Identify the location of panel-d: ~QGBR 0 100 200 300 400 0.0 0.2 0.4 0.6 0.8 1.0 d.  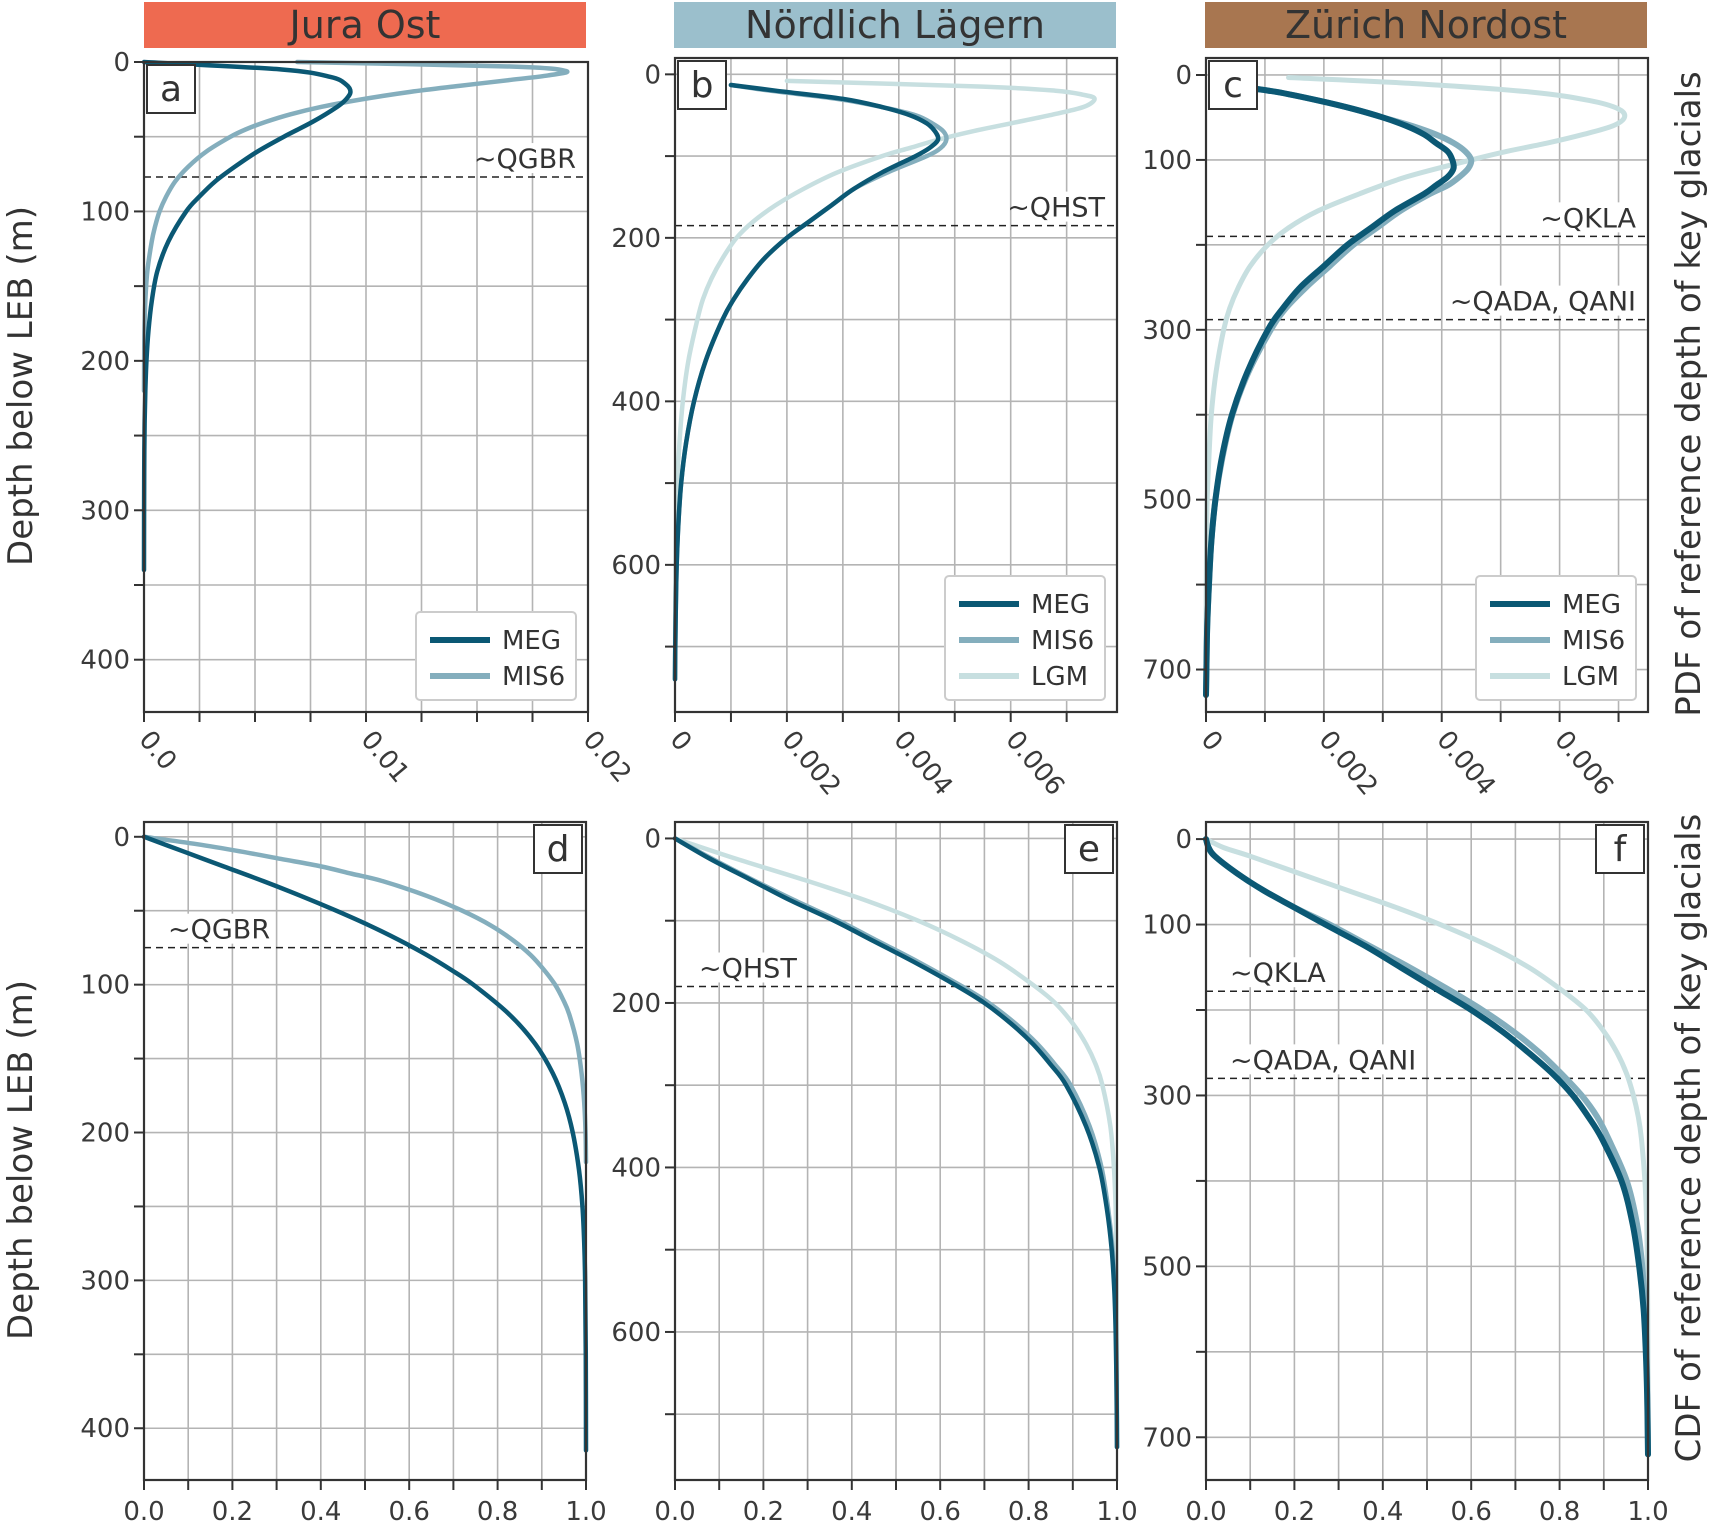
(343, 1173).